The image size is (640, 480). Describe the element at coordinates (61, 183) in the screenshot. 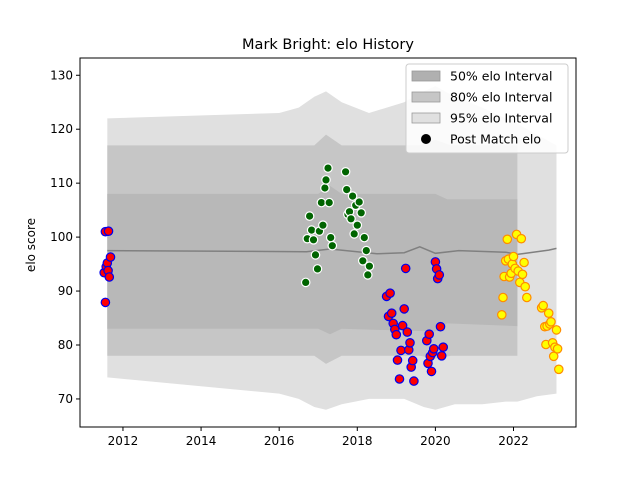

I see `y-tick-label: 110` at that location.